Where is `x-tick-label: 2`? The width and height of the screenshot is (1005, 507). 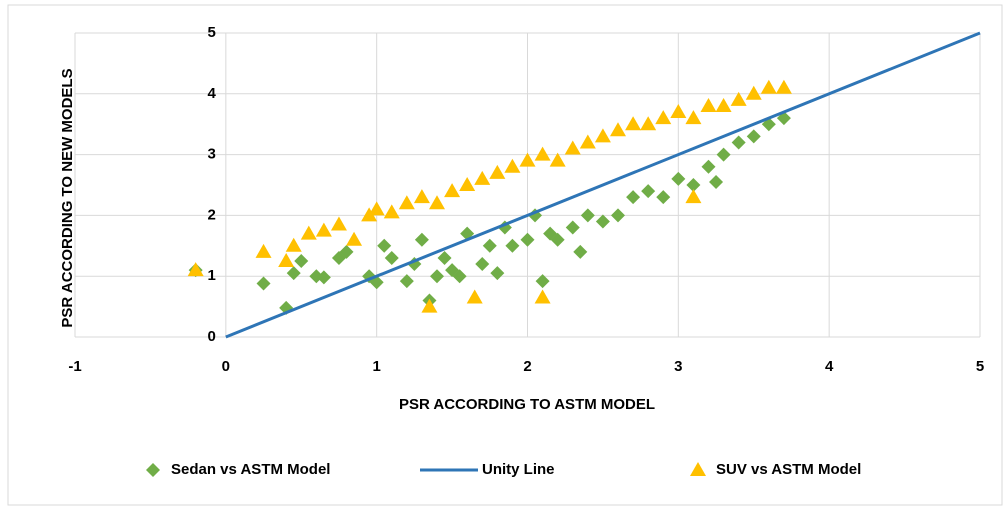 x-tick-label: 2 is located at coordinates (527, 366).